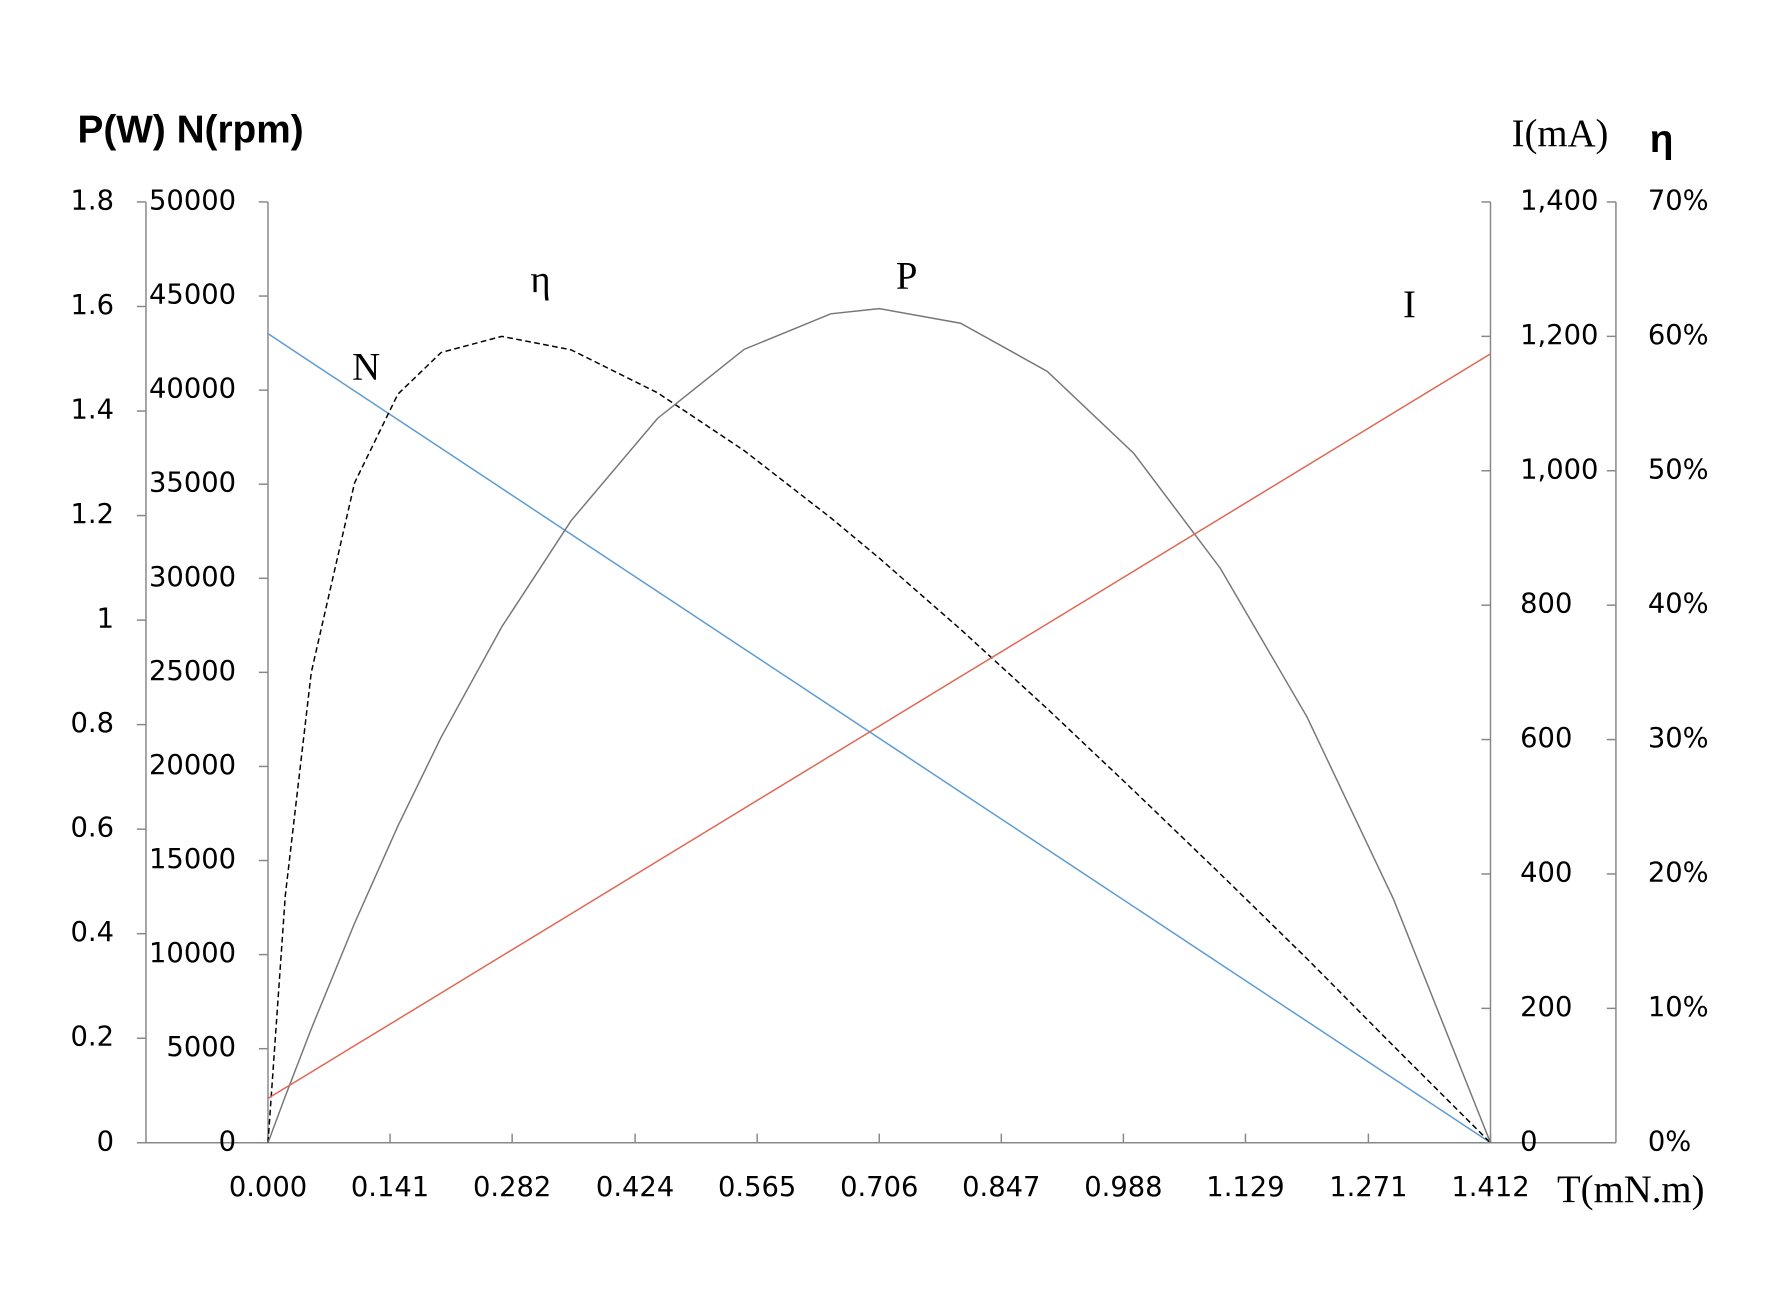 Image resolution: width=1779 pixels, height=1290 pixels. What do you see at coordinates (1546, 1007) in the screenshot?
I see `y3-tick-label: 200` at bounding box center [1546, 1007].